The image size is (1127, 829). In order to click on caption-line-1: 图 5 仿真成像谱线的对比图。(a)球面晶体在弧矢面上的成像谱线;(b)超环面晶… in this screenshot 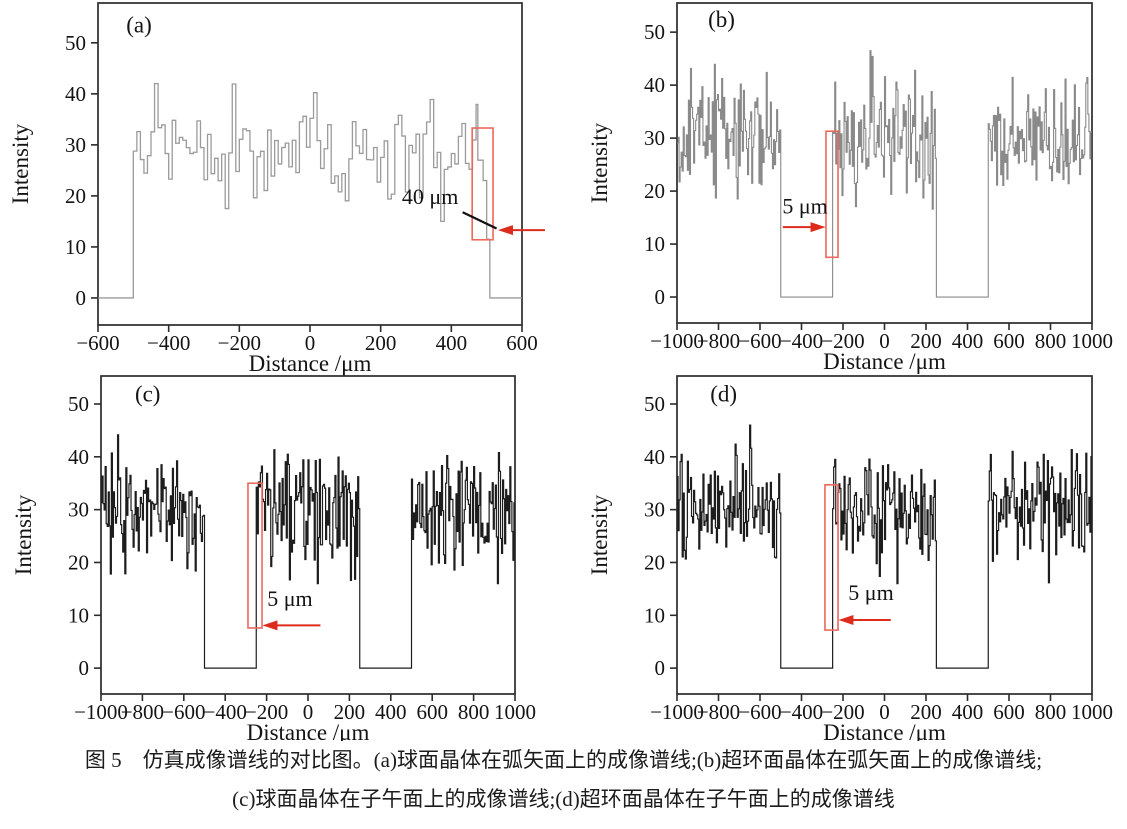, I will do `click(563, 760)`.